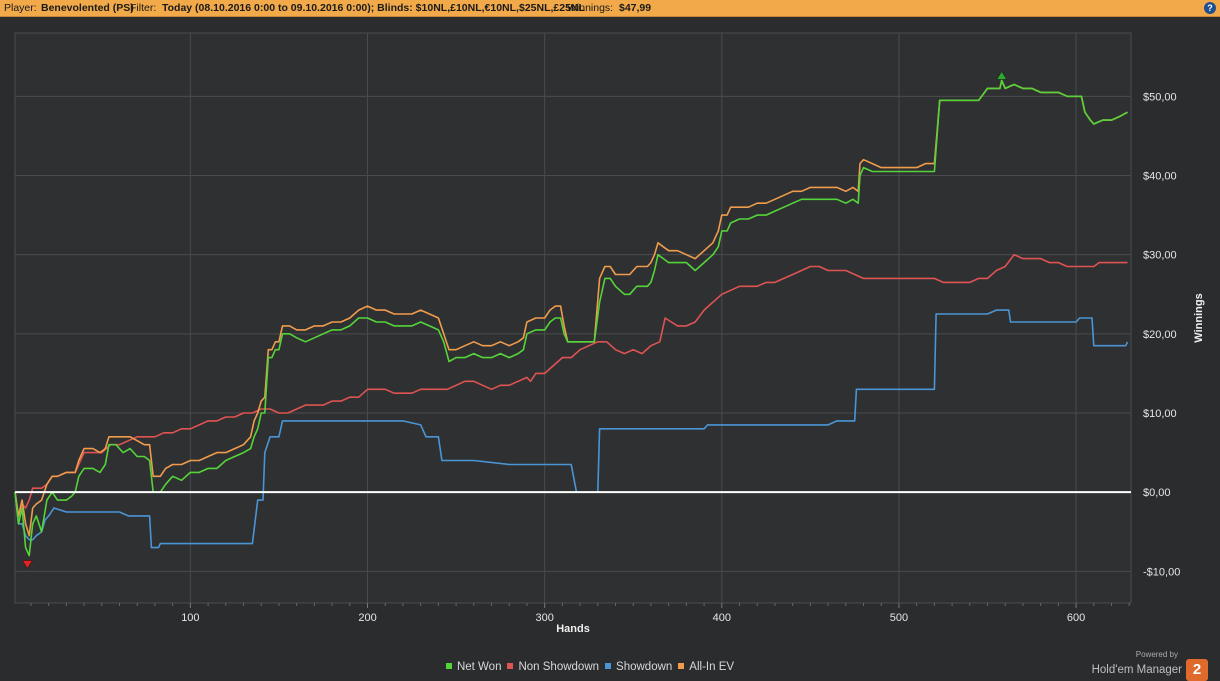  Describe the element at coordinates (87, 8) in the screenshot. I see `player-value: Benevolented (PS)` at that location.